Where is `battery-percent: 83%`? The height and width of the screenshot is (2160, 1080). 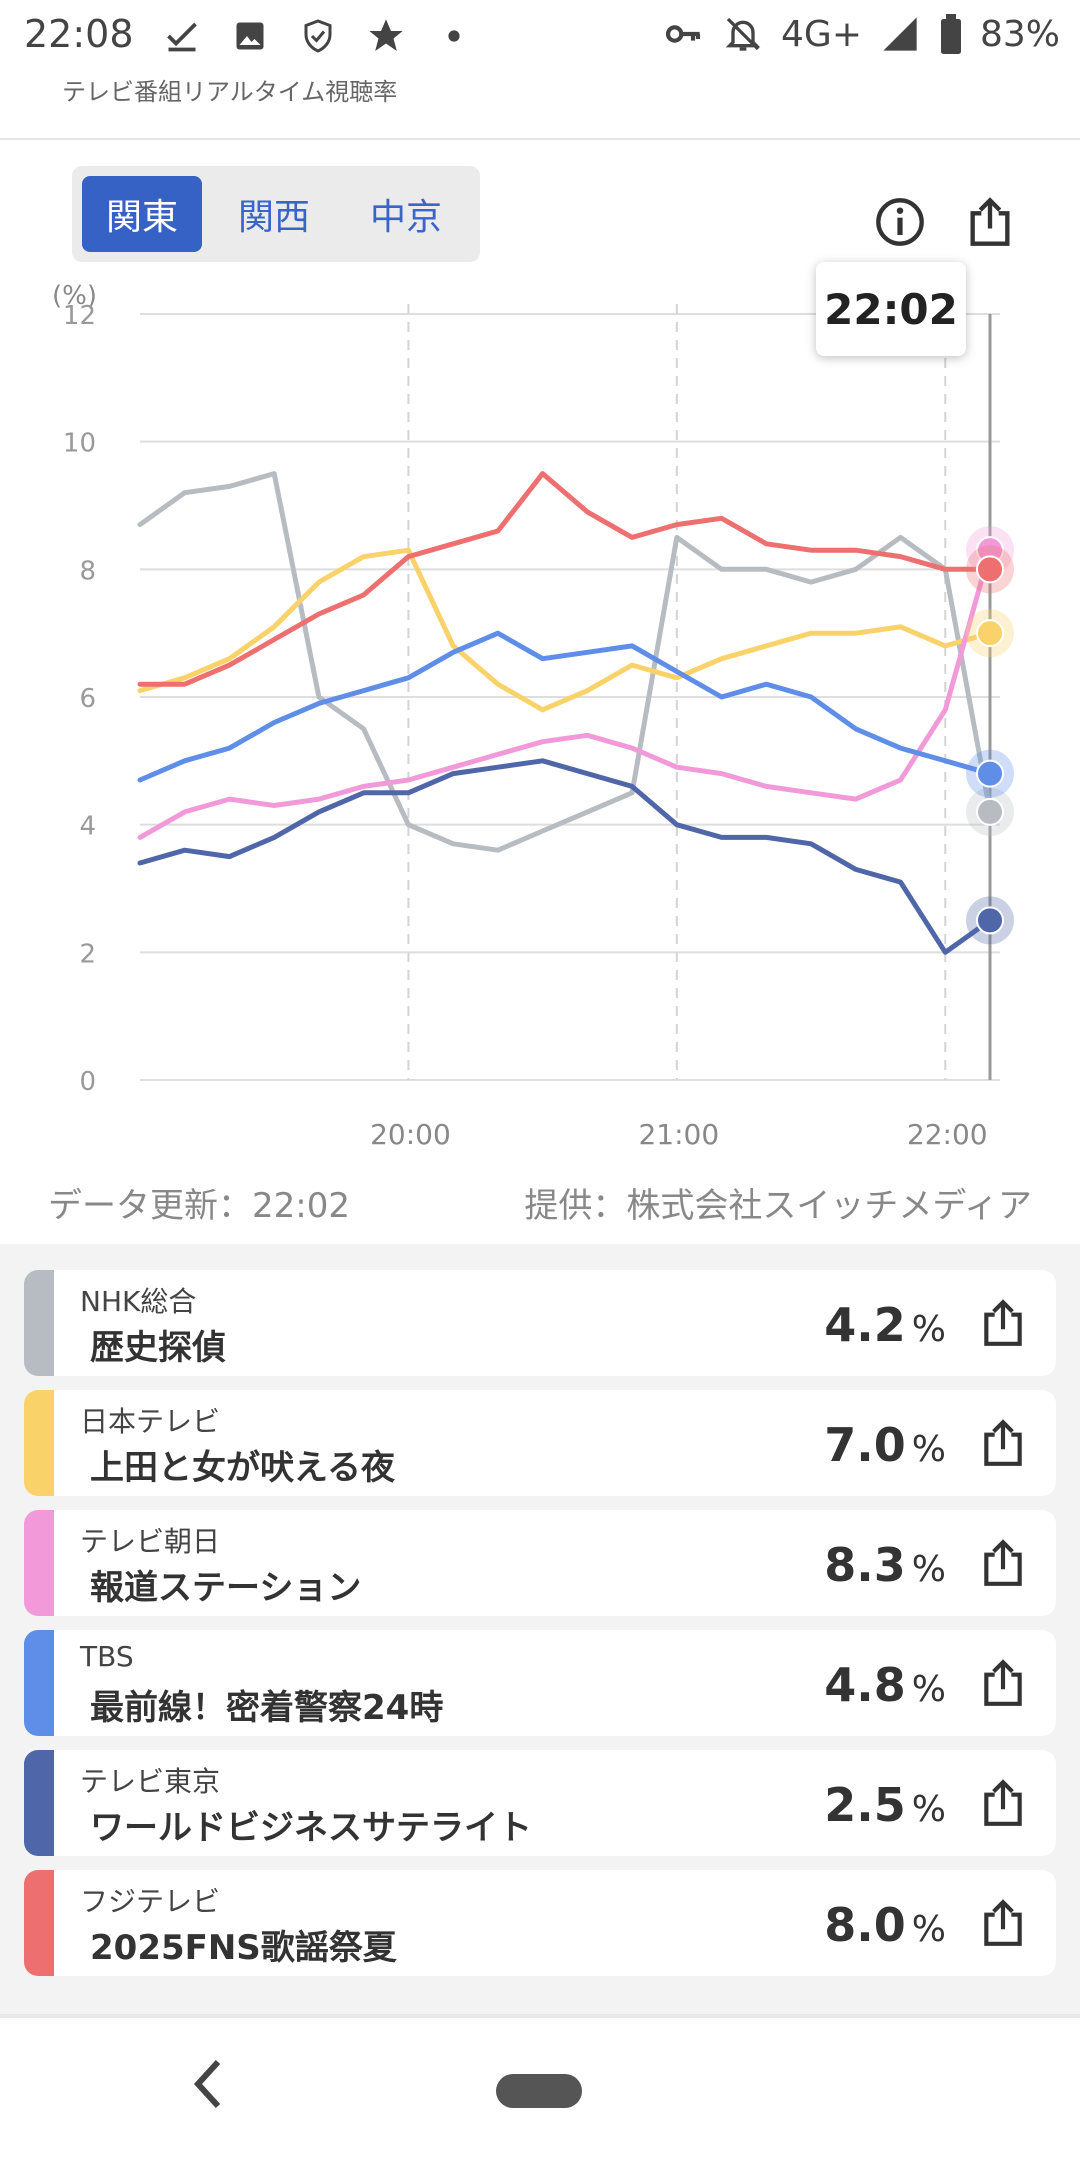 battery-percent: 83% is located at coordinates (1019, 34).